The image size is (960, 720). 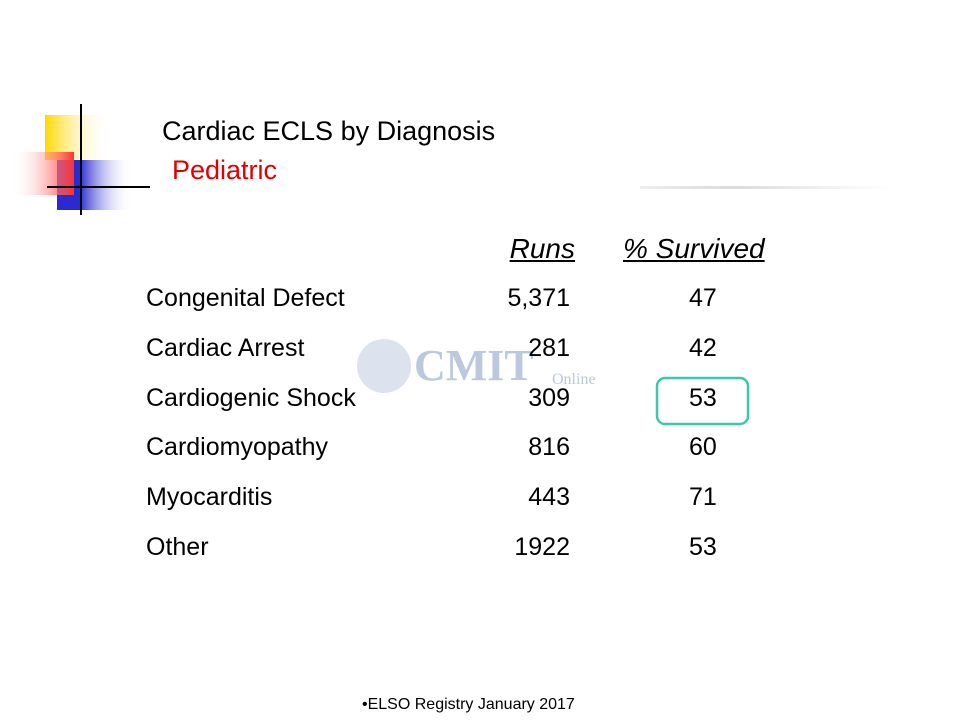 What do you see at coordinates (474, 365) in the screenshot?
I see `watermark-name: CMIT` at bounding box center [474, 365].